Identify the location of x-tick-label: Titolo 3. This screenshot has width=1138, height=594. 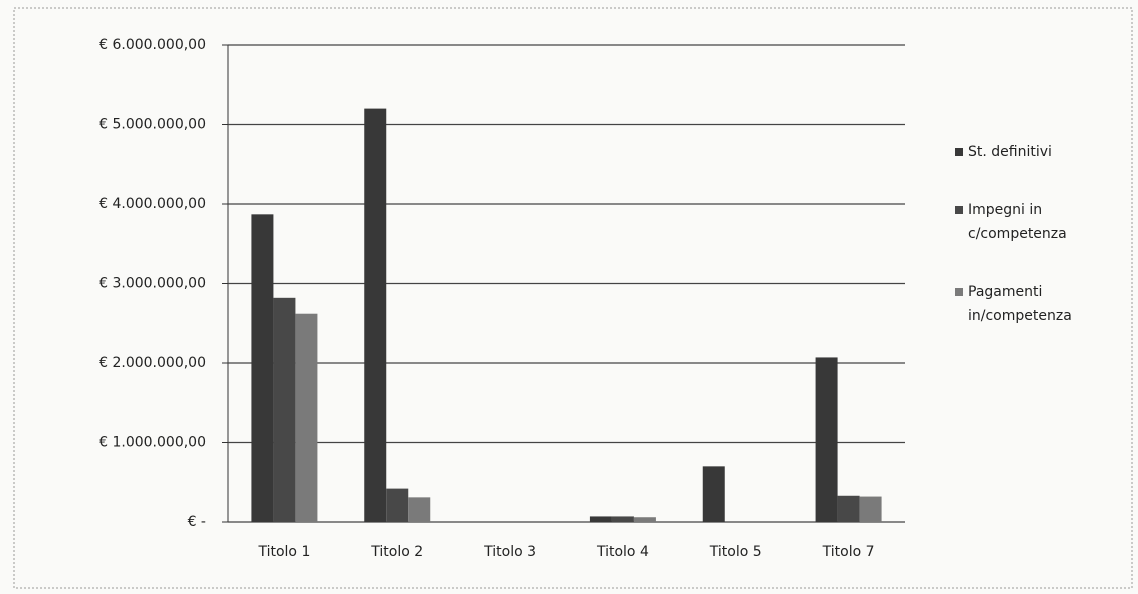
(509, 552).